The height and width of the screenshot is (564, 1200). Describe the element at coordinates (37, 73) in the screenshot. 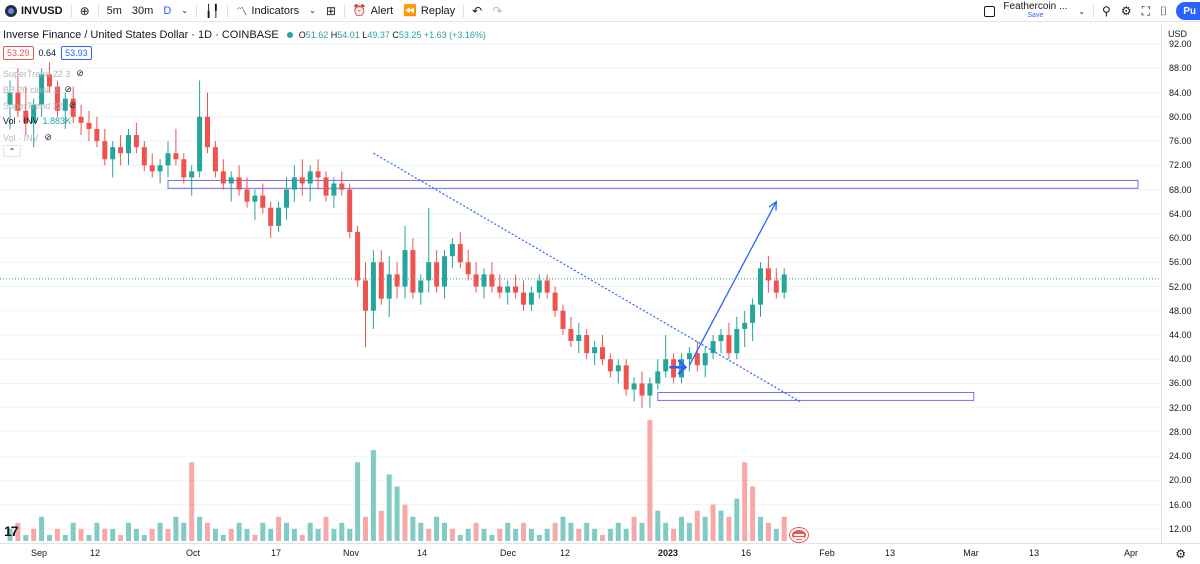

I see `indicator-label: SuperTrend 22 3` at that location.